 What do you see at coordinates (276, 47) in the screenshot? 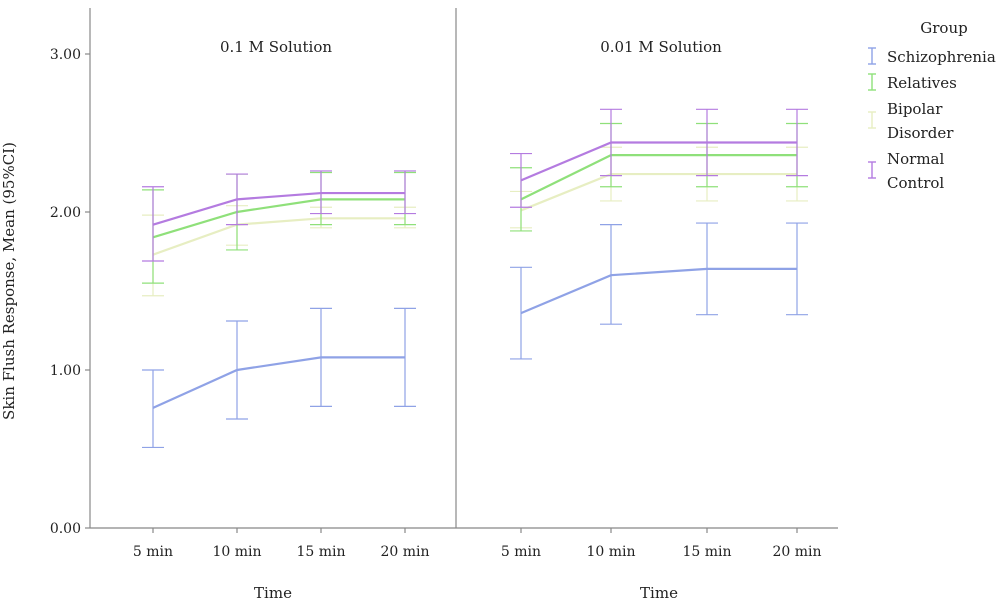
I see `panel-title: 0.1 M Solution` at bounding box center [276, 47].